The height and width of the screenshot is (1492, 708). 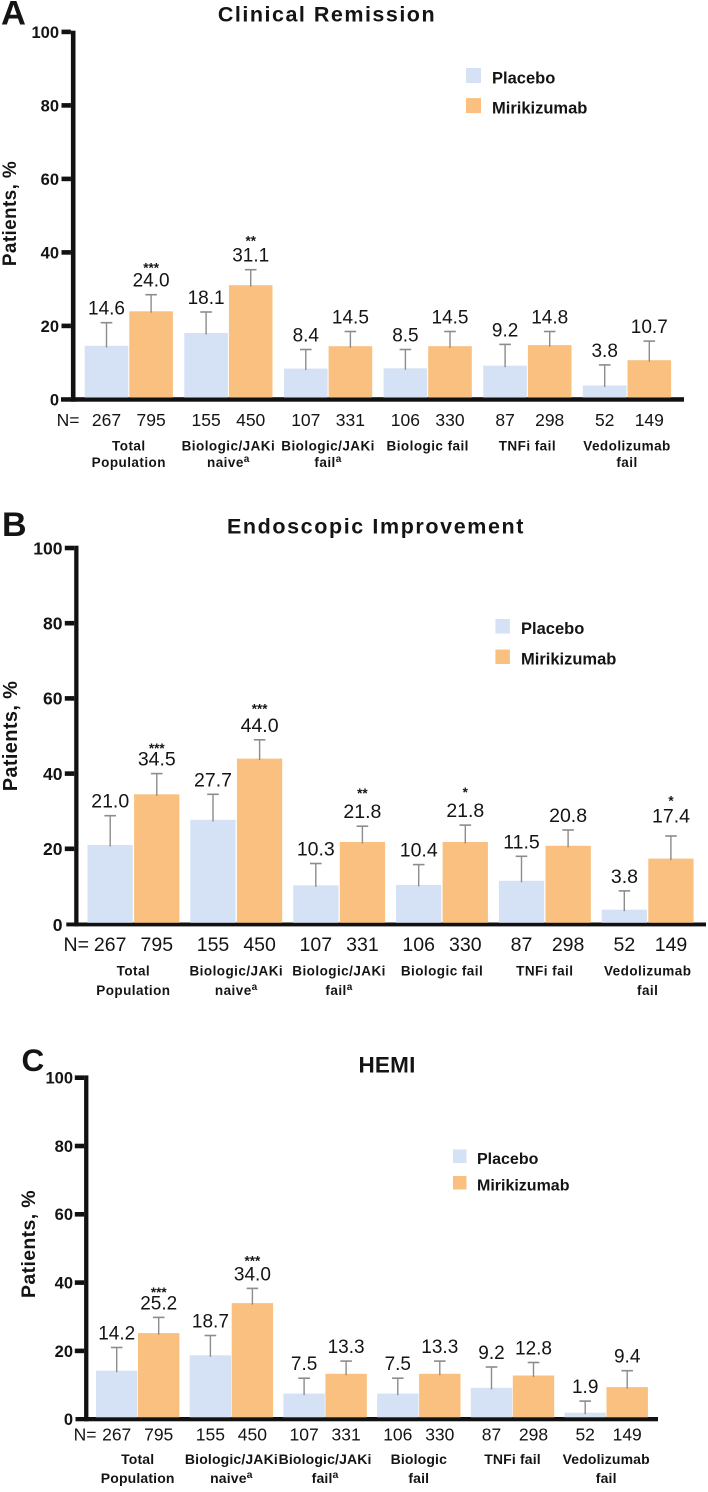 I want to click on svg-text: 18.7, so click(x=210, y=1322).